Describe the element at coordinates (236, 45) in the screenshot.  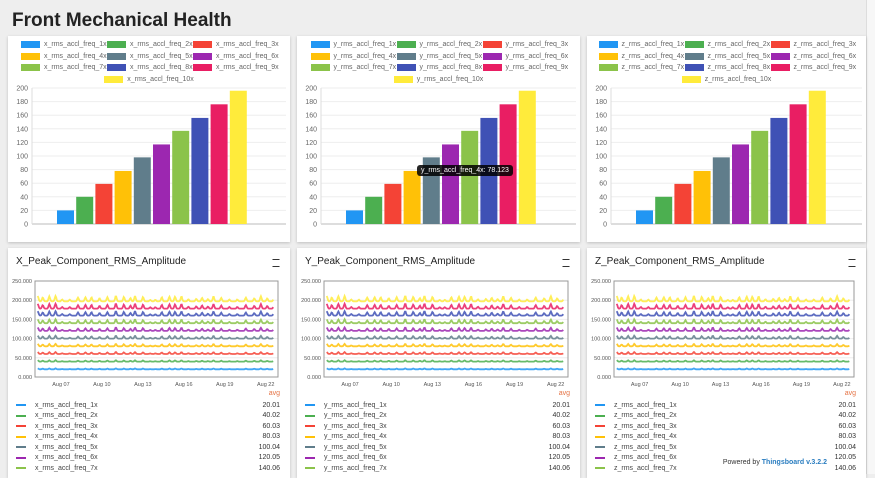
I see `legend-item: x_rms_accl_freq_3x` at that location.